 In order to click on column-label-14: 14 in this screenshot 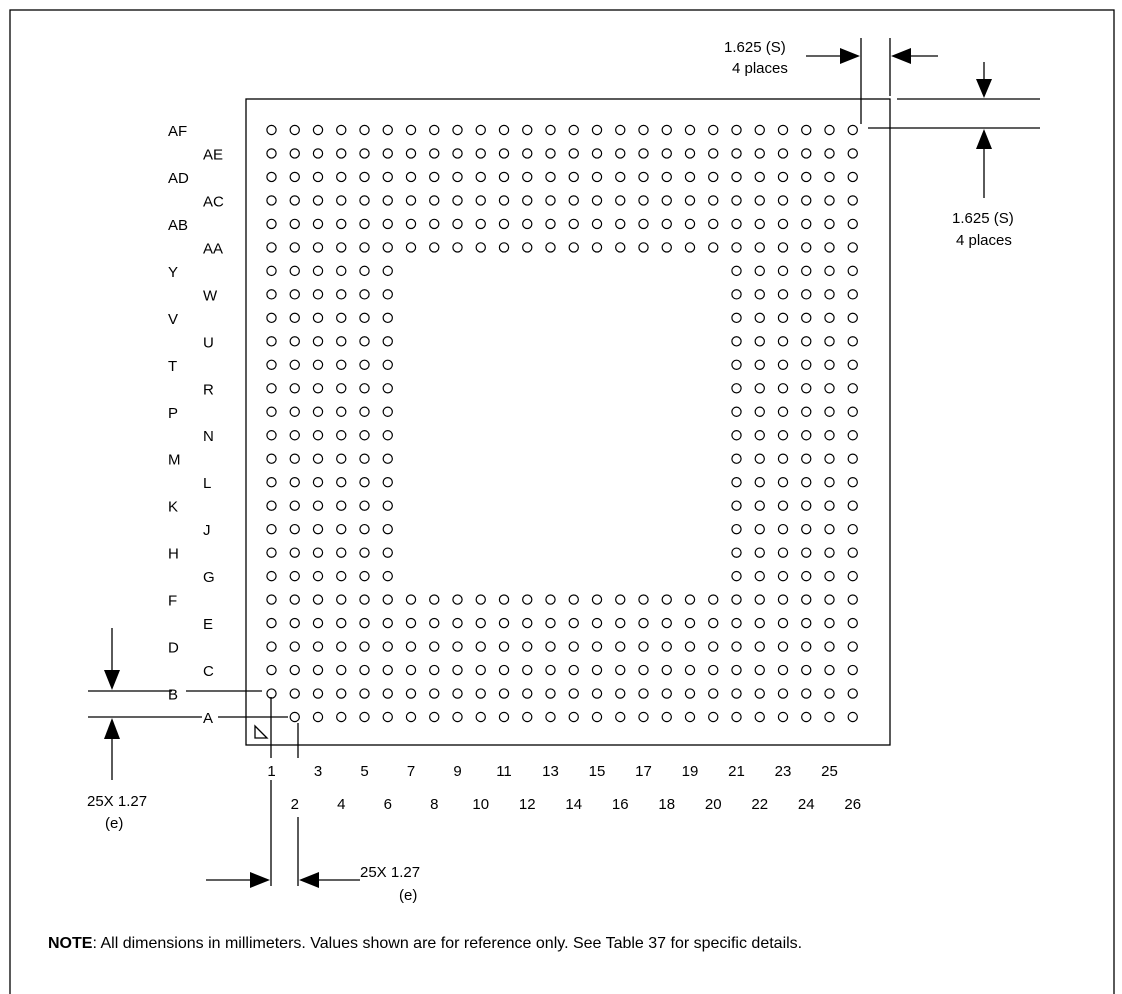, I will do `click(573, 804)`.